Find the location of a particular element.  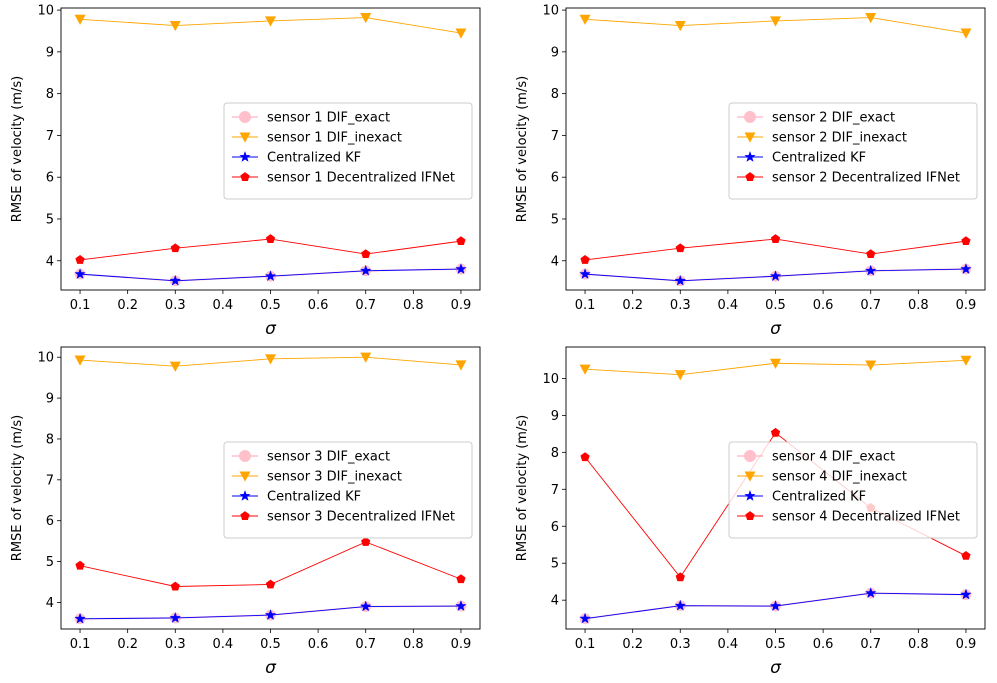

x-tick-label: 0.4 is located at coordinates (223, 644).